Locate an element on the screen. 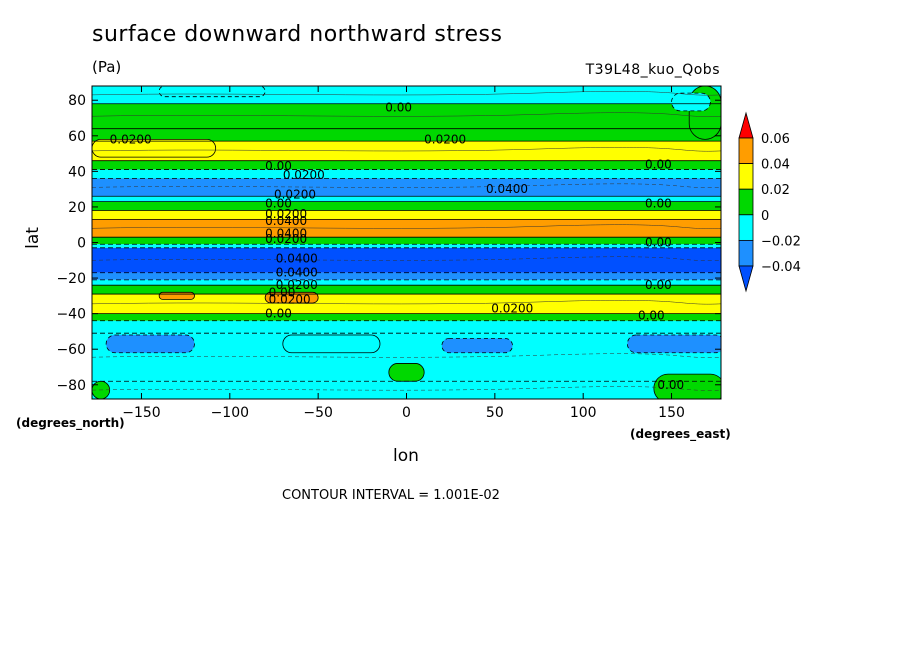 Image resolution: width=904 pixels, height=654 pixels. x-tick-label: 0 is located at coordinates (406, 413).